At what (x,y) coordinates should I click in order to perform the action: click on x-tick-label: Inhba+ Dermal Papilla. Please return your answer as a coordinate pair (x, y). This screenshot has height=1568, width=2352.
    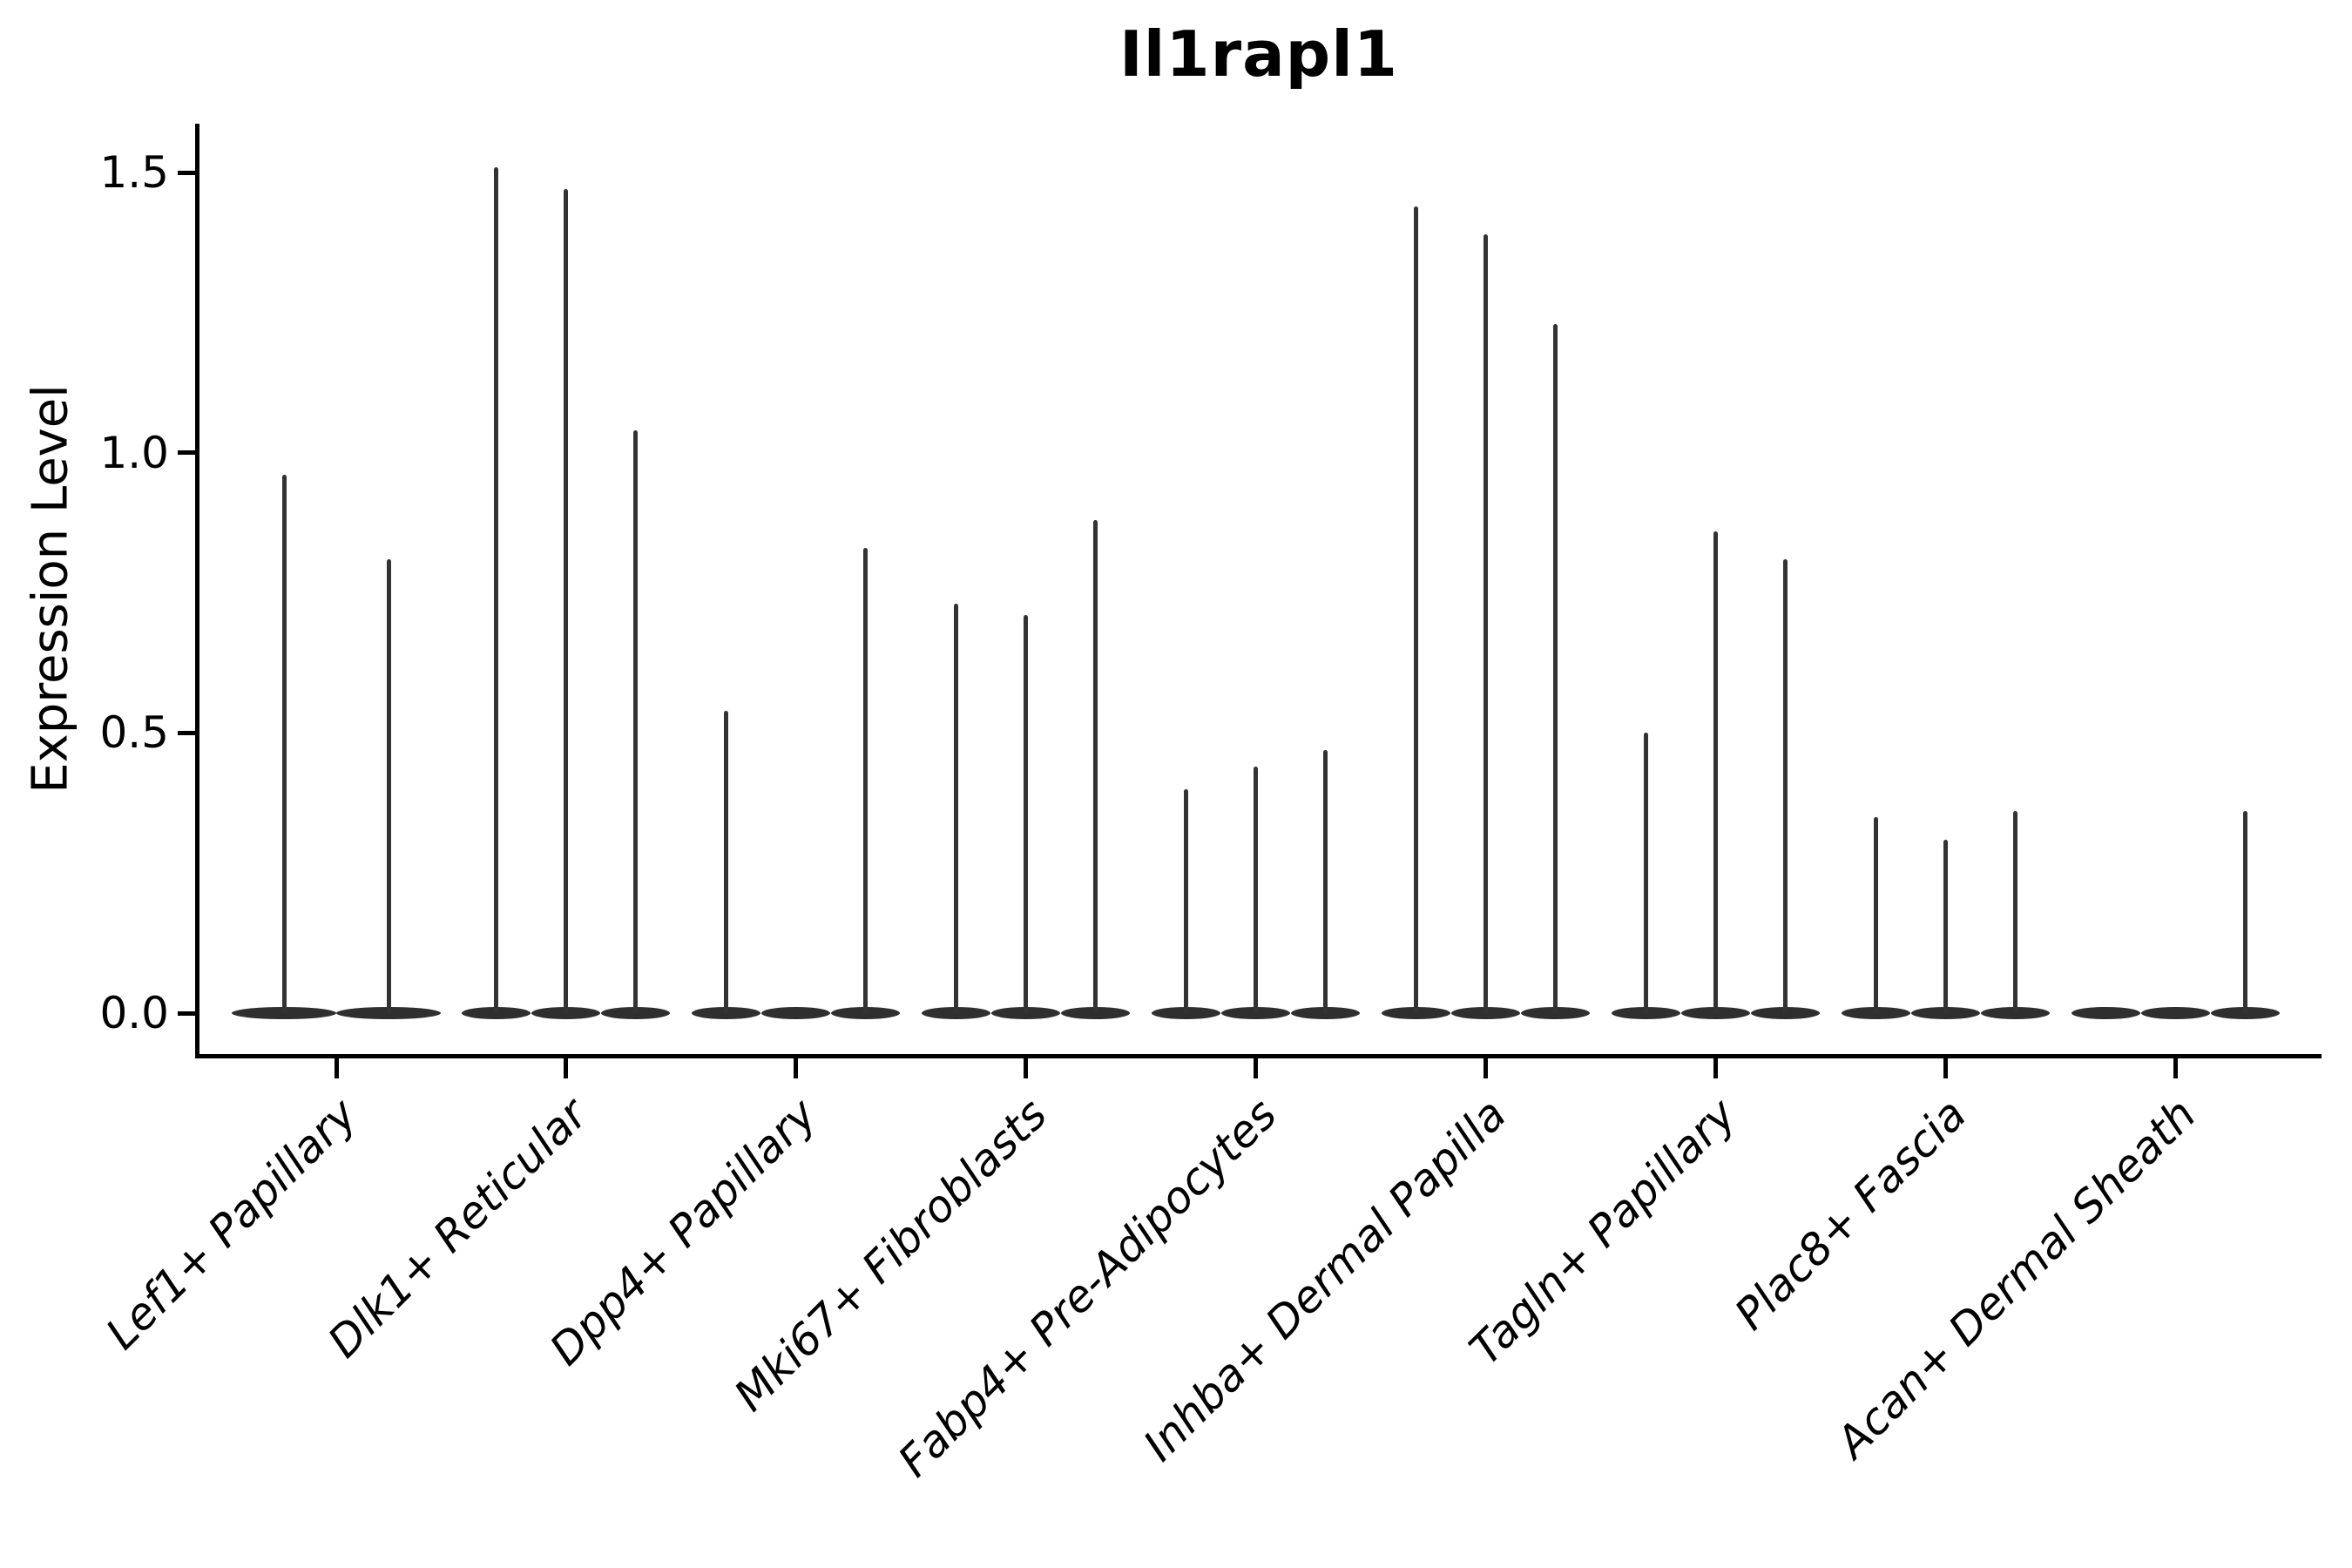
    Looking at the image, I should click on (1325, 1280).